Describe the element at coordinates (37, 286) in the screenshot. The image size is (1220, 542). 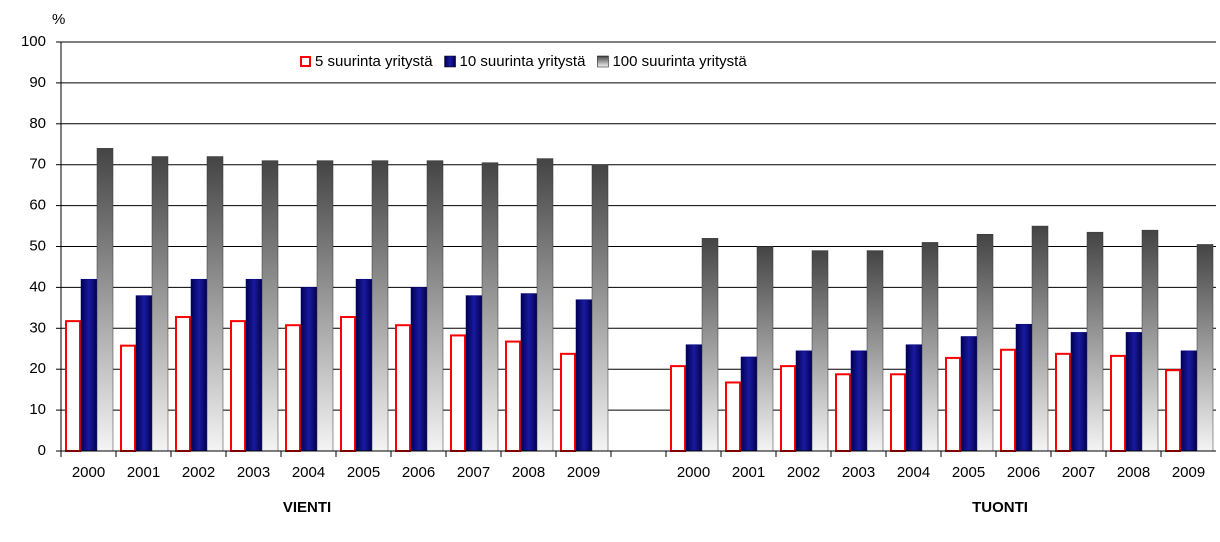
I see `y-tick-label: 40` at that location.